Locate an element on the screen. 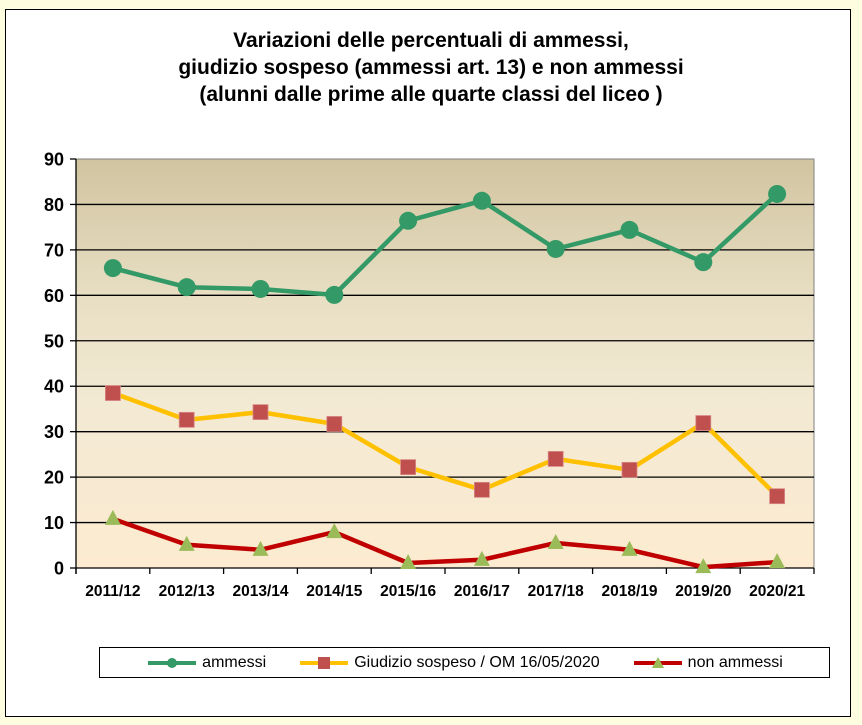  x-tick-label: 2012/13 is located at coordinates (187, 591).